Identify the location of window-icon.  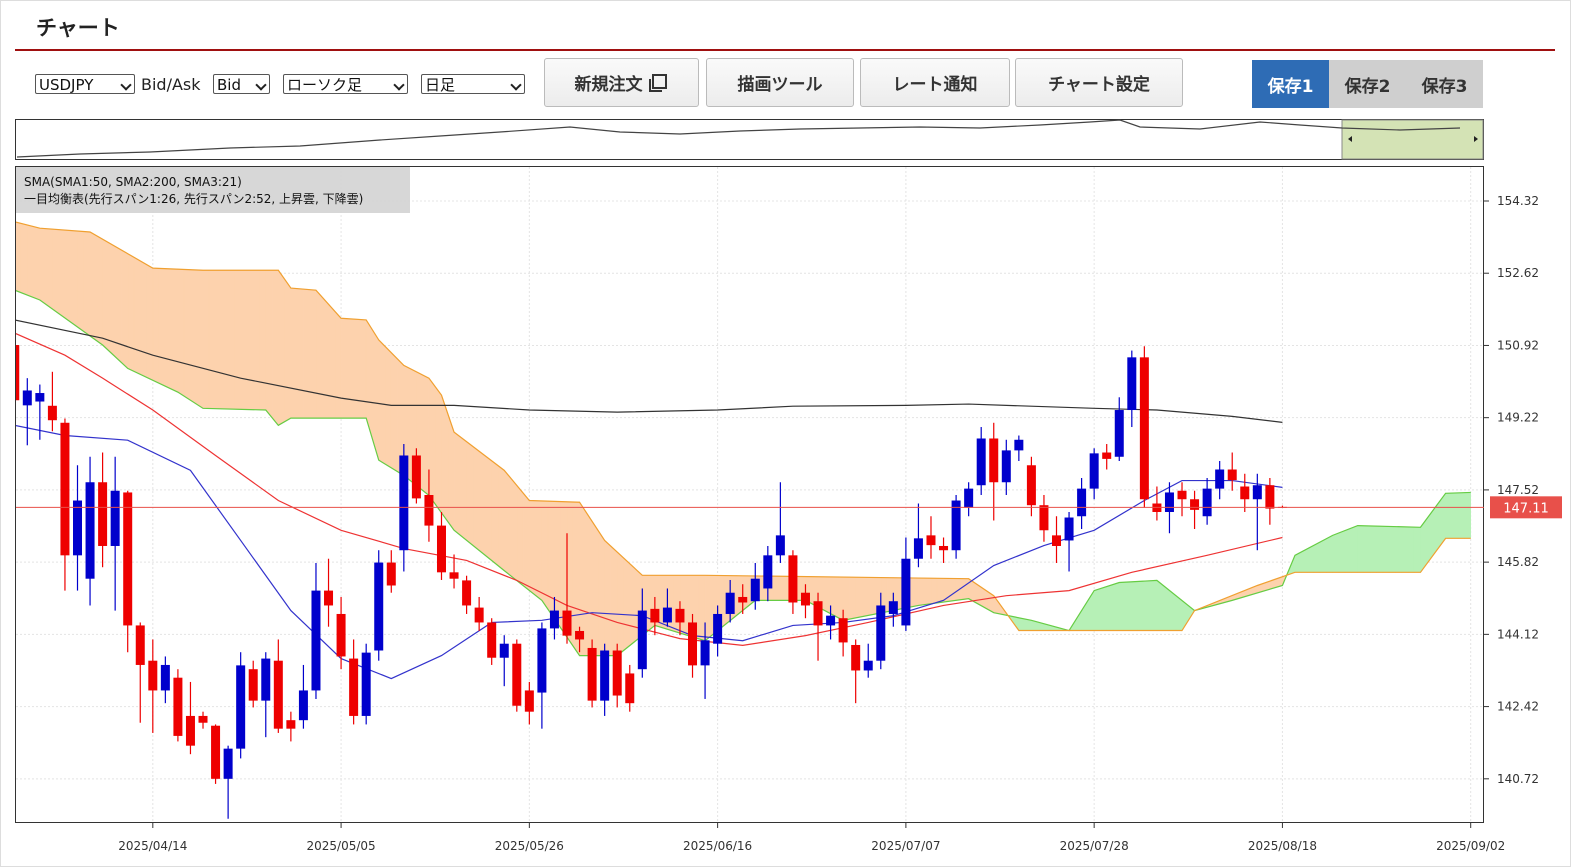
(657, 82).